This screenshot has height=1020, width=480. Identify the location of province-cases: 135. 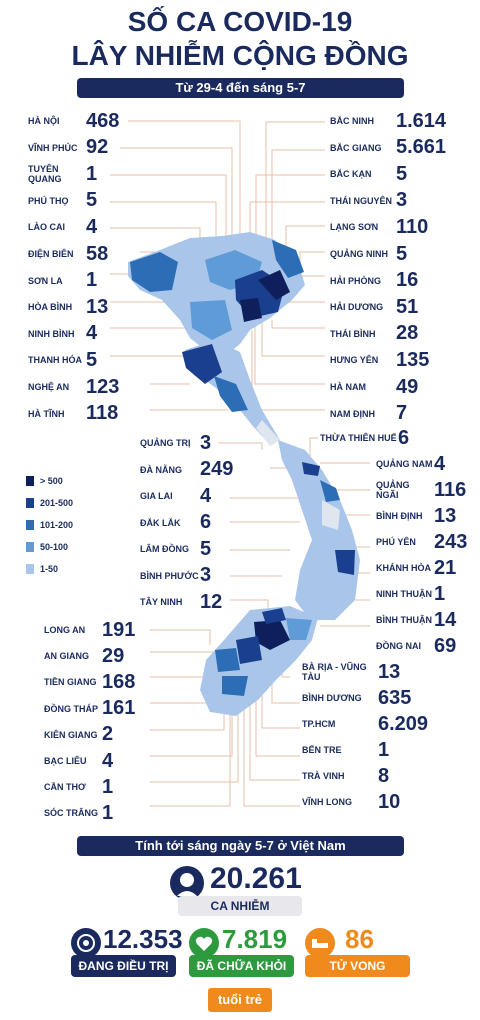
(413, 359).